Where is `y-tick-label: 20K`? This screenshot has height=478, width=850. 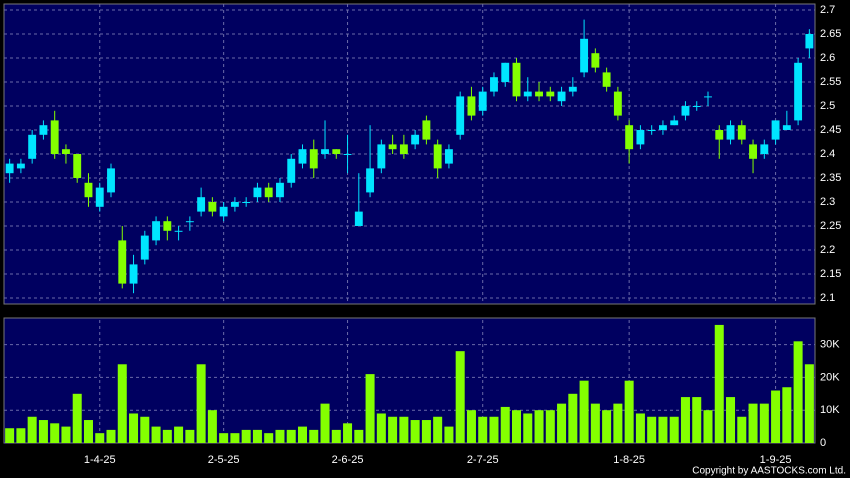 y-tick-label: 20K is located at coordinates (830, 377).